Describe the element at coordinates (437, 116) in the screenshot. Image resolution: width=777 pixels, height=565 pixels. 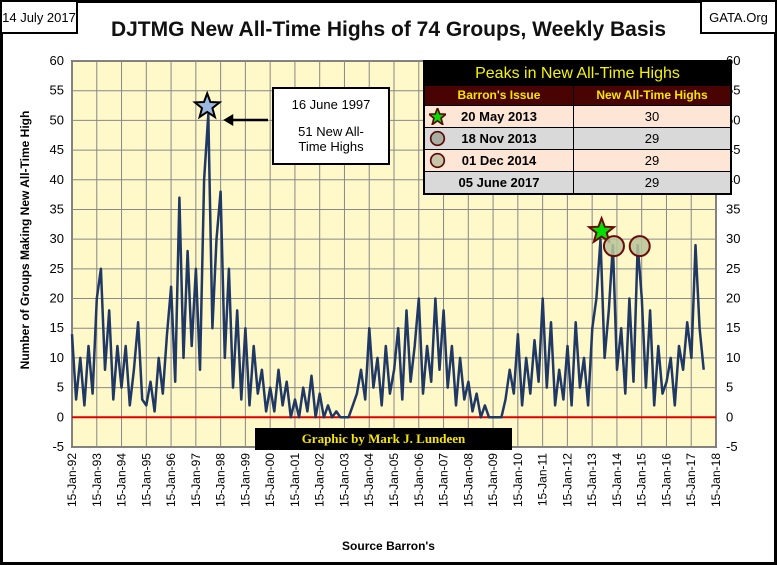
I see `star-icon` at that location.